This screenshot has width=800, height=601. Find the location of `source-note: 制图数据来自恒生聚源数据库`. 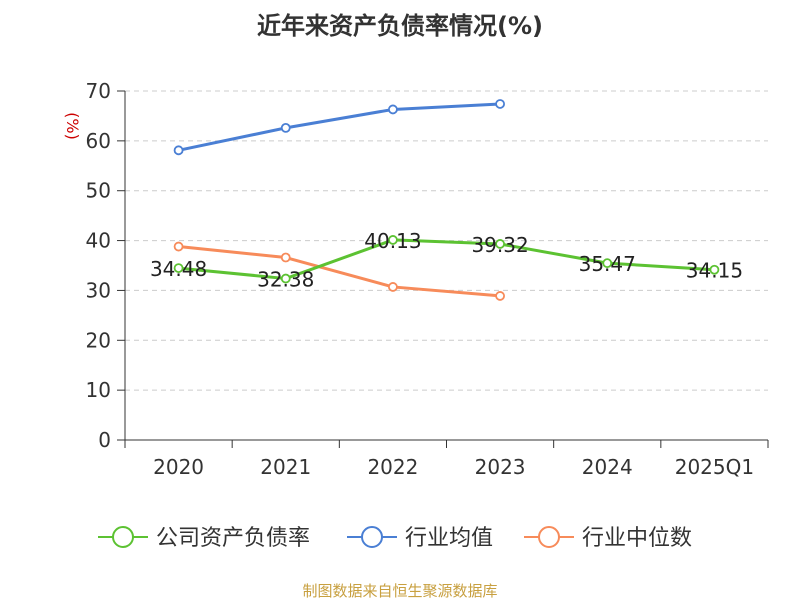

source-note: 制图数据来自恒生聚源数据库 is located at coordinates (400, 591).